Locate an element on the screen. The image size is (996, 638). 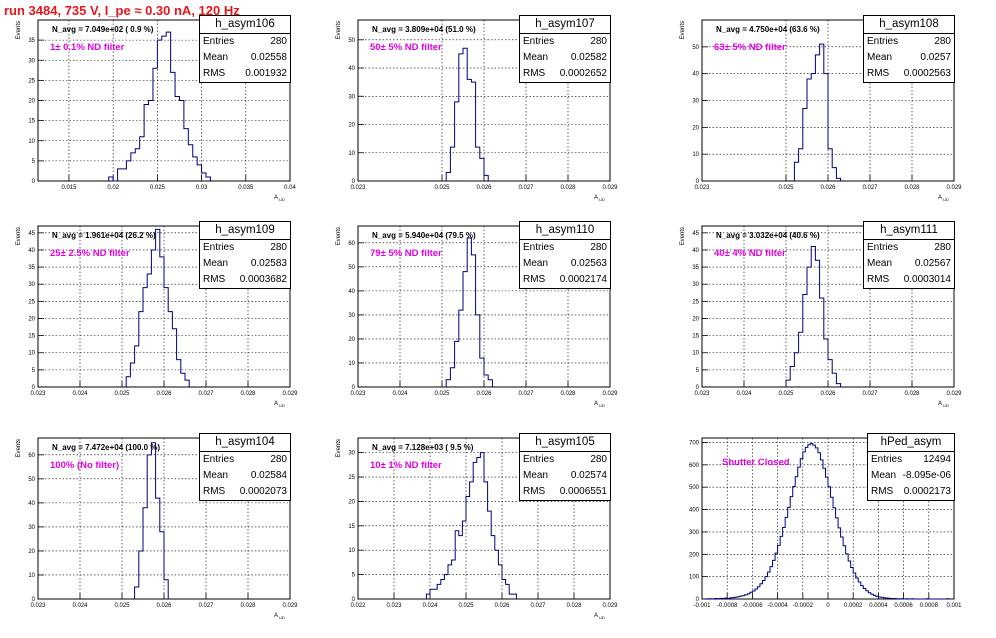
y-tick-label: 500 is located at coordinates (694, 488).